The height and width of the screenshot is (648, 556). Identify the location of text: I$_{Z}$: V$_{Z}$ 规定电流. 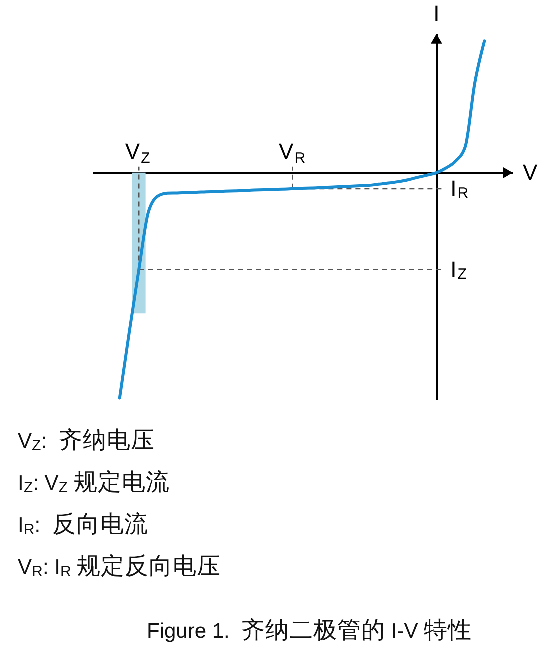
(94, 483).